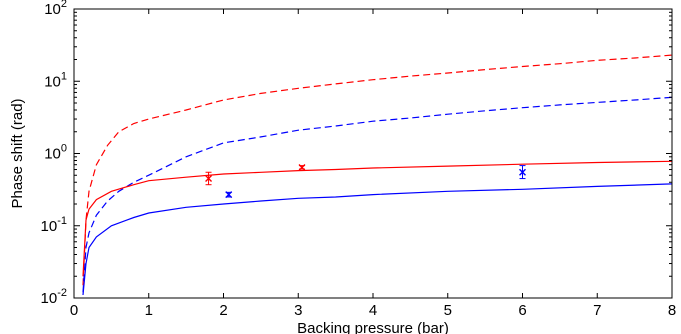 This screenshot has height=334, width=681. I want to click on y-tick-label: 102, so click(55, 9).